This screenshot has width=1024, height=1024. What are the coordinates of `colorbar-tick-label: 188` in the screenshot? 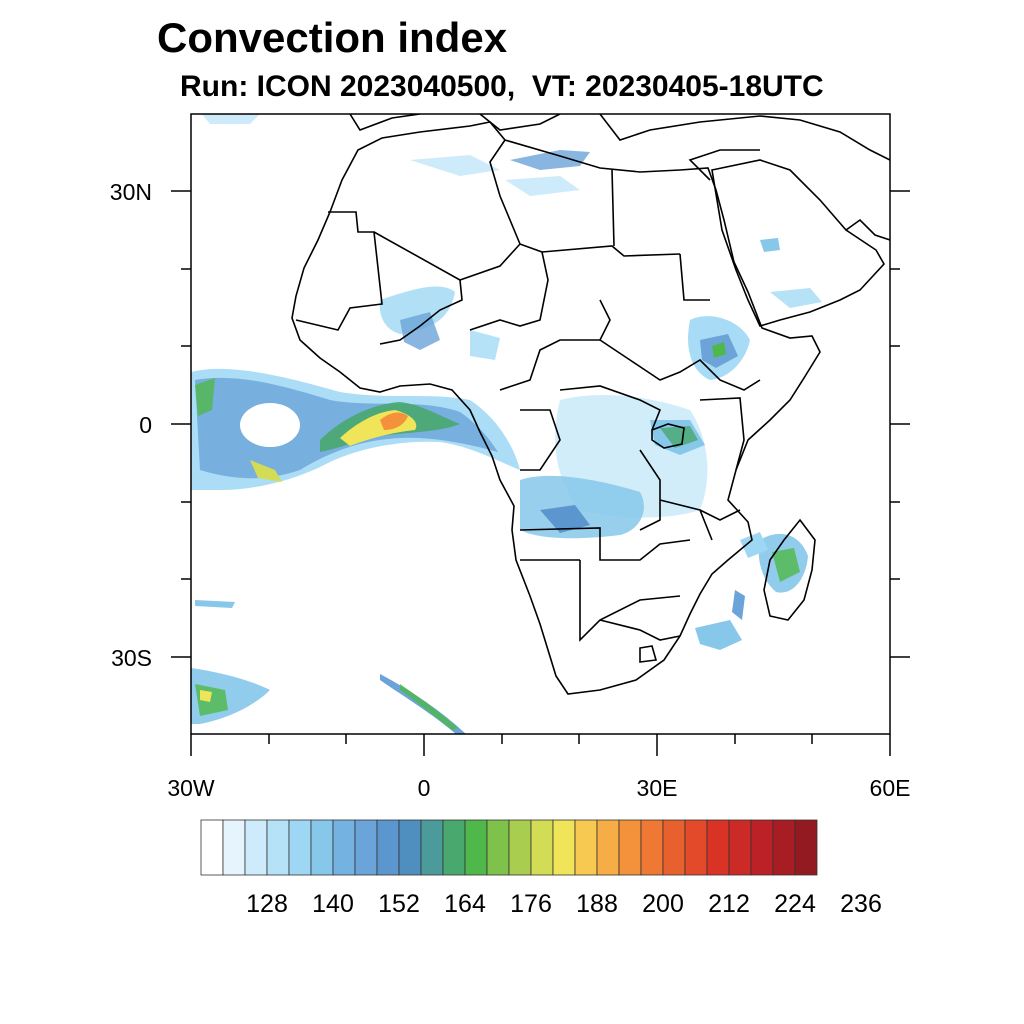 It's located at (597, 904).